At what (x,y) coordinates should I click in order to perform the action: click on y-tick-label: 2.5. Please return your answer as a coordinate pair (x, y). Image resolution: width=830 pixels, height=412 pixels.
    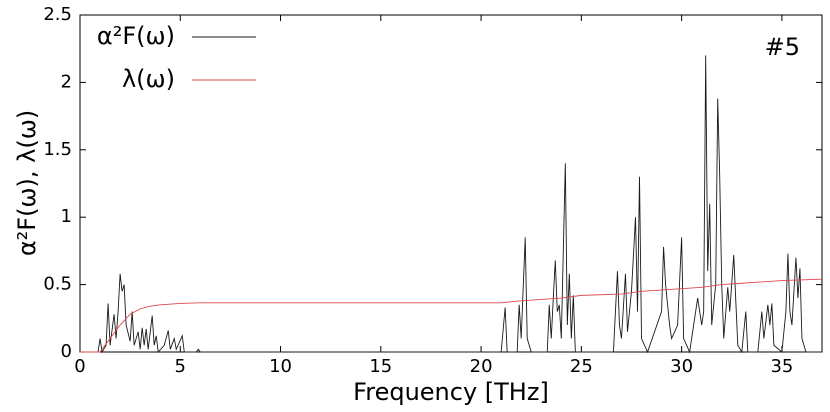
    Looking at the image, I should click on (57, 14).